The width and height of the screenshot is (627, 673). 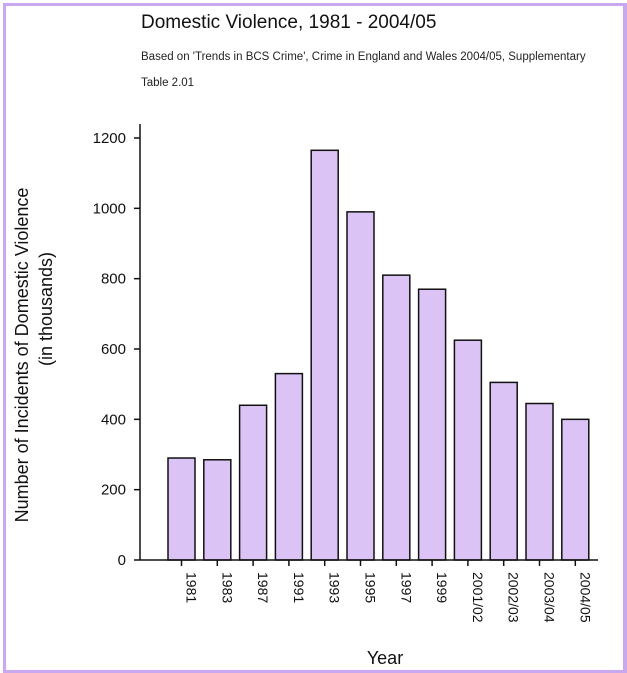 What do you see at coordinates (406, 587) in the screenshot?
I see `x-tick-label: 1997` at bounding box center [406, 587].